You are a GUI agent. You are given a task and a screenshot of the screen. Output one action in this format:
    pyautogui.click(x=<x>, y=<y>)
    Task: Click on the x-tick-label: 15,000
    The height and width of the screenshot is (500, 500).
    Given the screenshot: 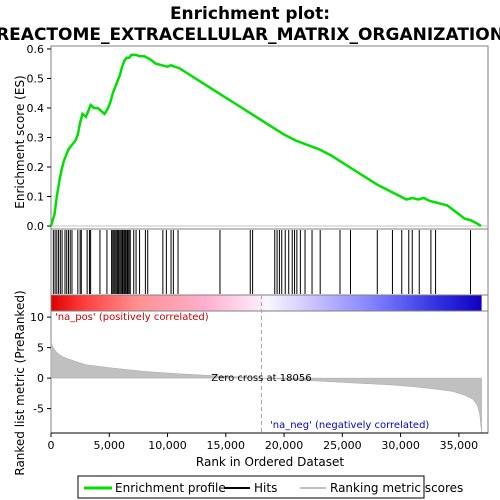 What is the action you would take?
    pyautogui.click(x=226, y=445)
    